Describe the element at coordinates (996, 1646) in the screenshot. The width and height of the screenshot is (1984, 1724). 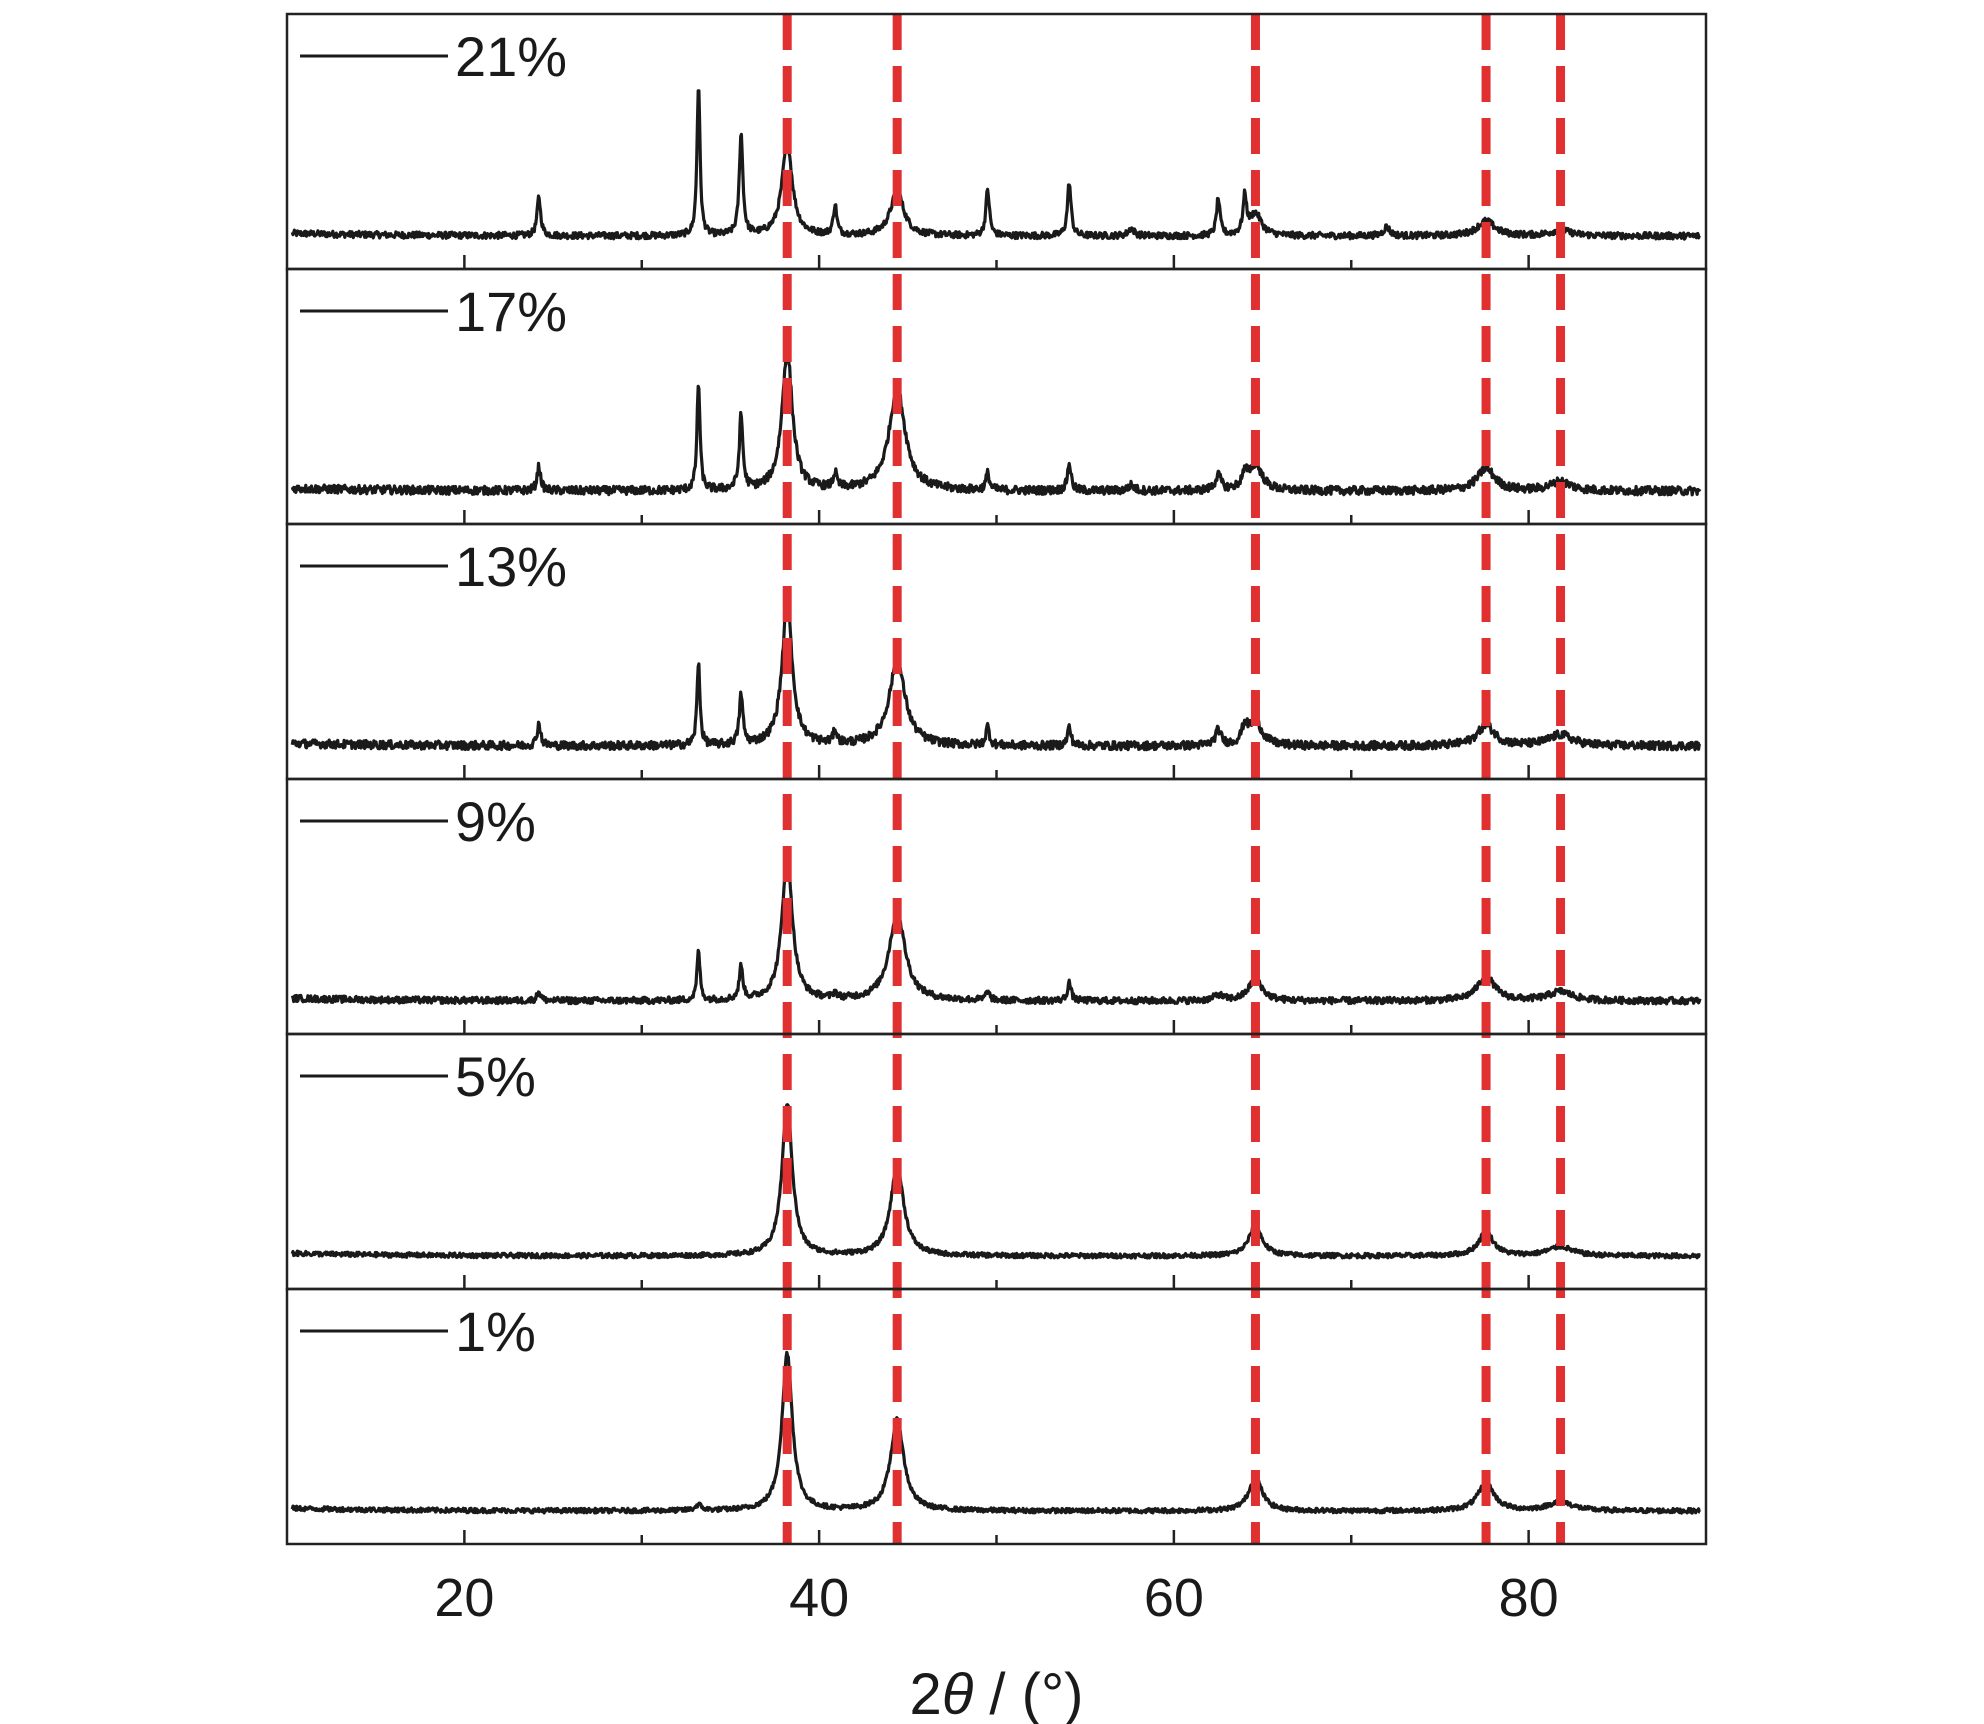
I see `x-axis: 20 40 60 80 2θ / (°)` at that location.